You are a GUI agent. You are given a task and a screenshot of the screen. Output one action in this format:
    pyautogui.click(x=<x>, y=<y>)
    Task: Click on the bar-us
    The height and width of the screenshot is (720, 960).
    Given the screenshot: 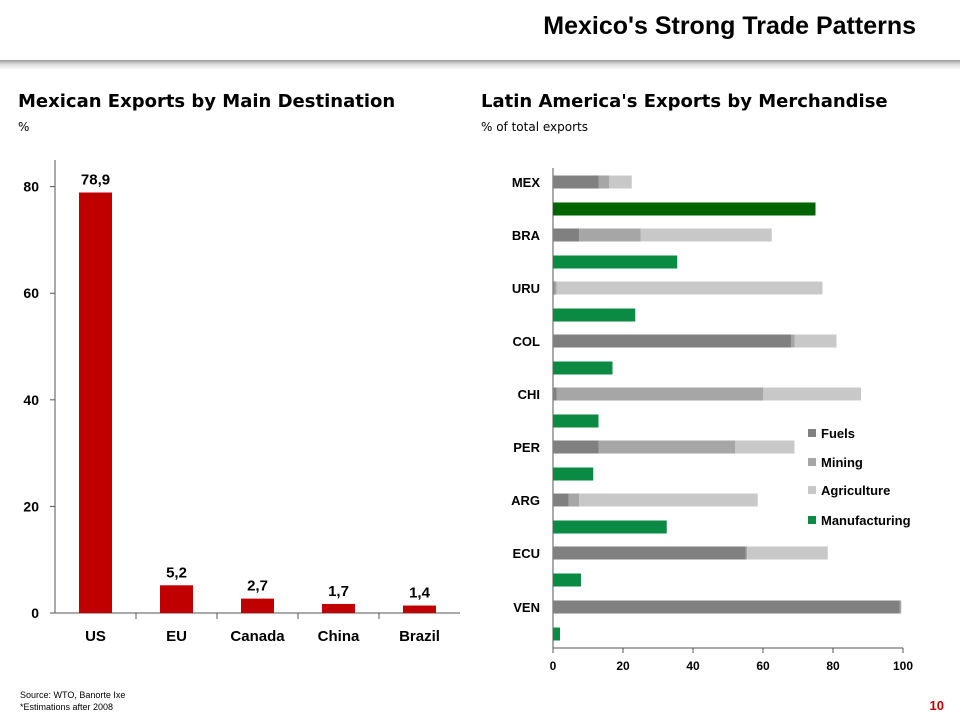 What is the action you would take?
    pyautogui.click(x=95, y=403)
    